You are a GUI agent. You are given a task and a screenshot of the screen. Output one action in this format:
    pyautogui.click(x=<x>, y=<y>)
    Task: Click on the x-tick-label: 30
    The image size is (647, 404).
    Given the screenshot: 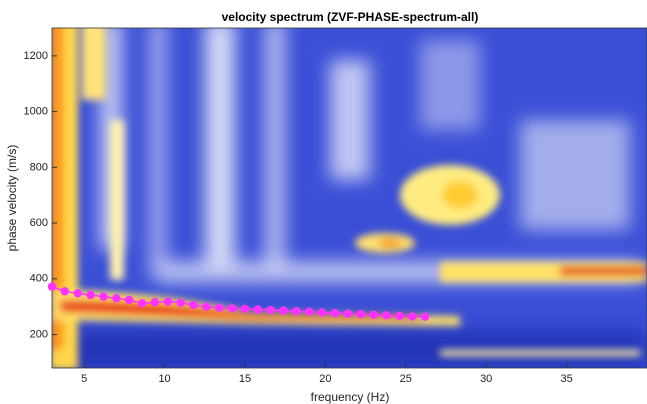 What is the action you would take?
    pyautogui.click(x=486, y=379)
    